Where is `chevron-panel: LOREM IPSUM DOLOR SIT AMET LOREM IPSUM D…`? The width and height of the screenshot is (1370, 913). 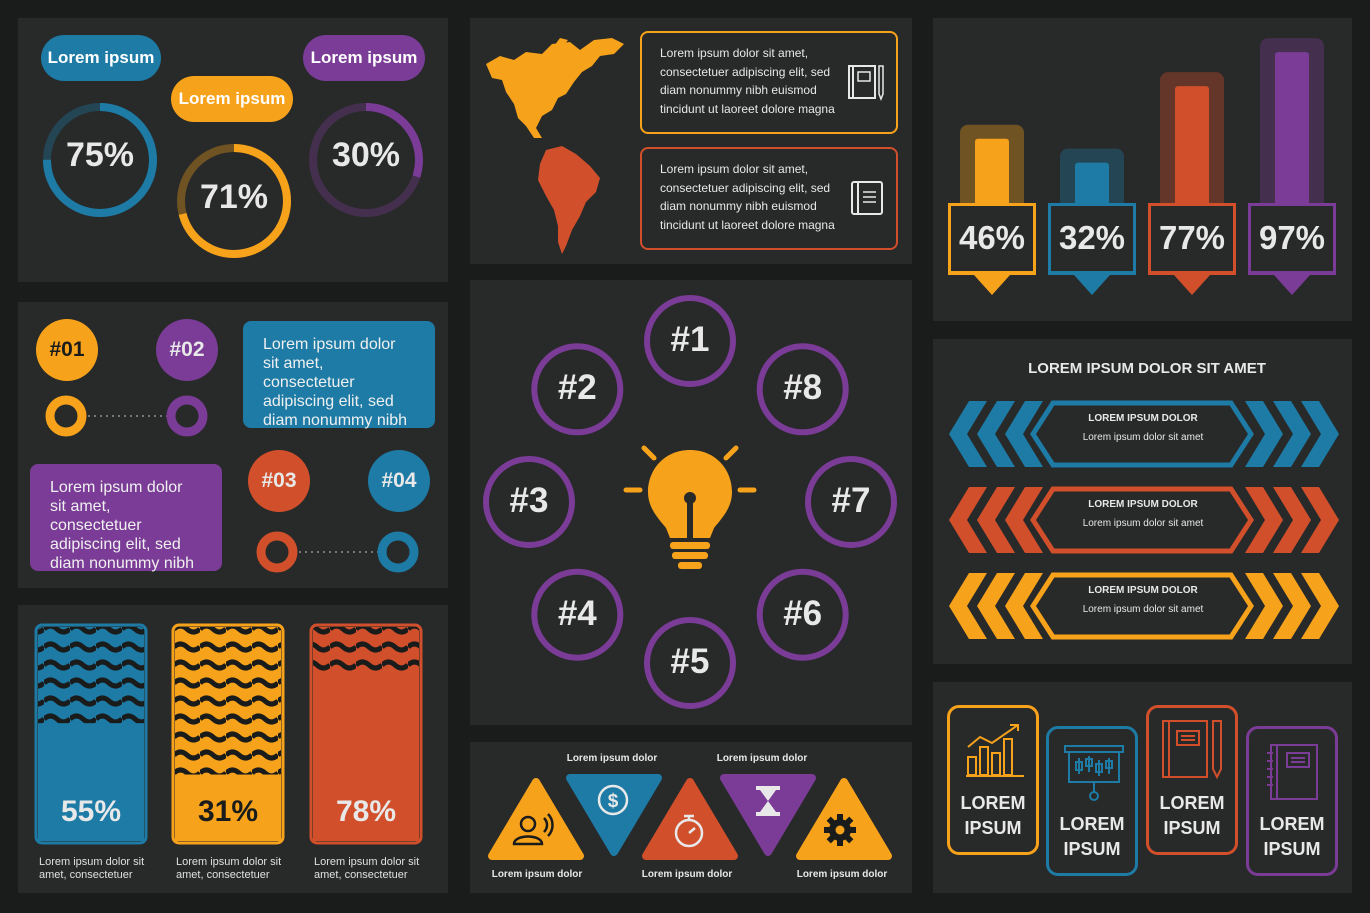
chevron-panel: LOREM IPSUM DOLOR SIT AMET LOREM IPSUM D… is located at coordinates (1142, 501).